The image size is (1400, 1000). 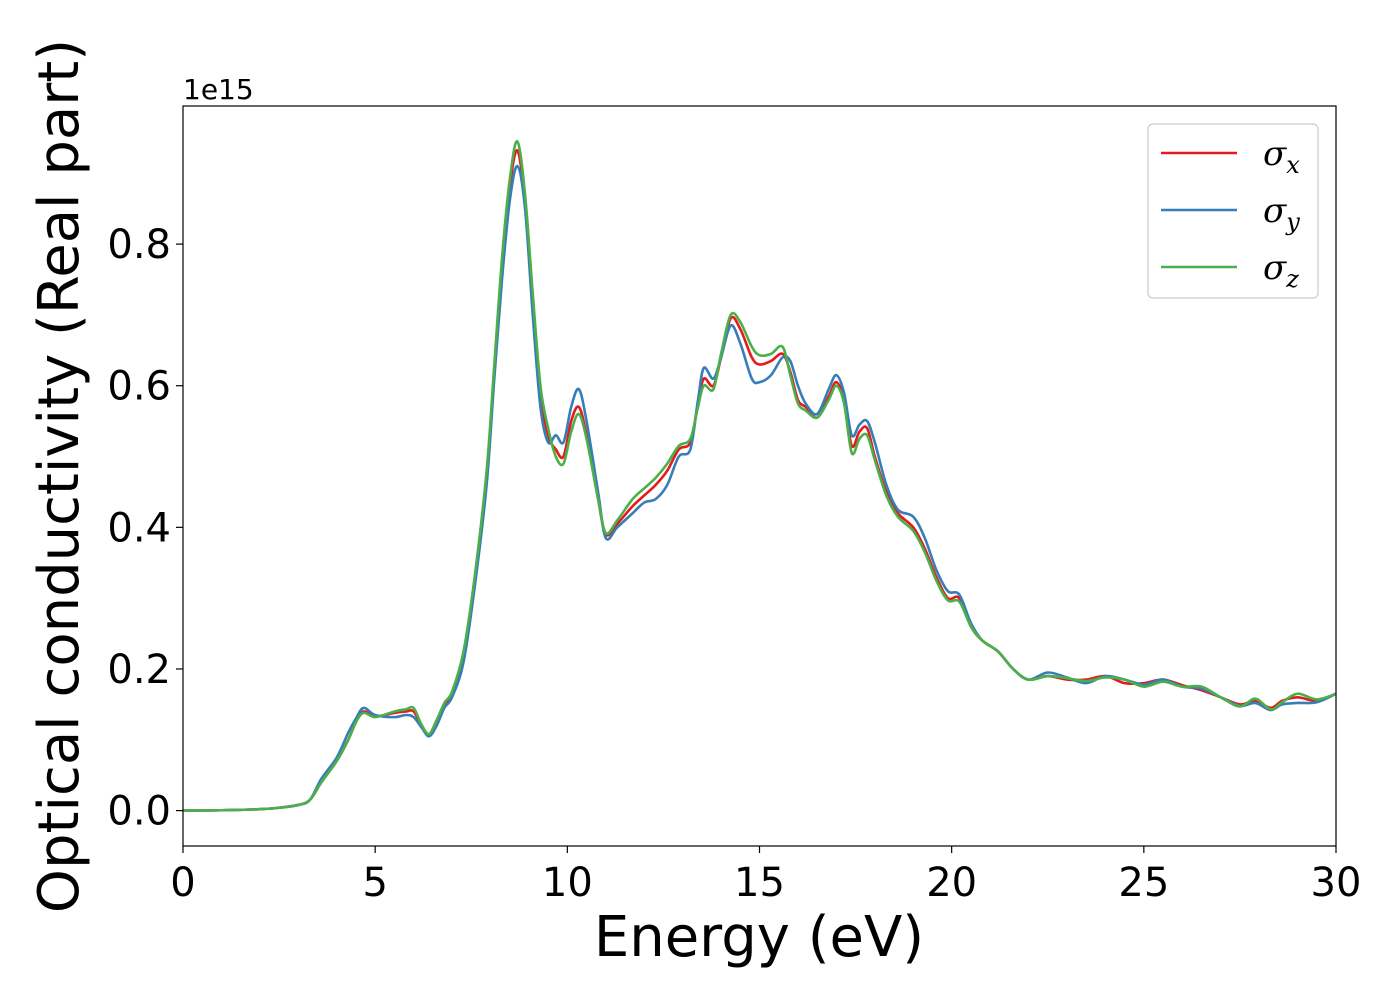 I want to click on y-axis-ticks: 0.0 0.2 0.4 0.6 0.8, so click(x=145, y=528).